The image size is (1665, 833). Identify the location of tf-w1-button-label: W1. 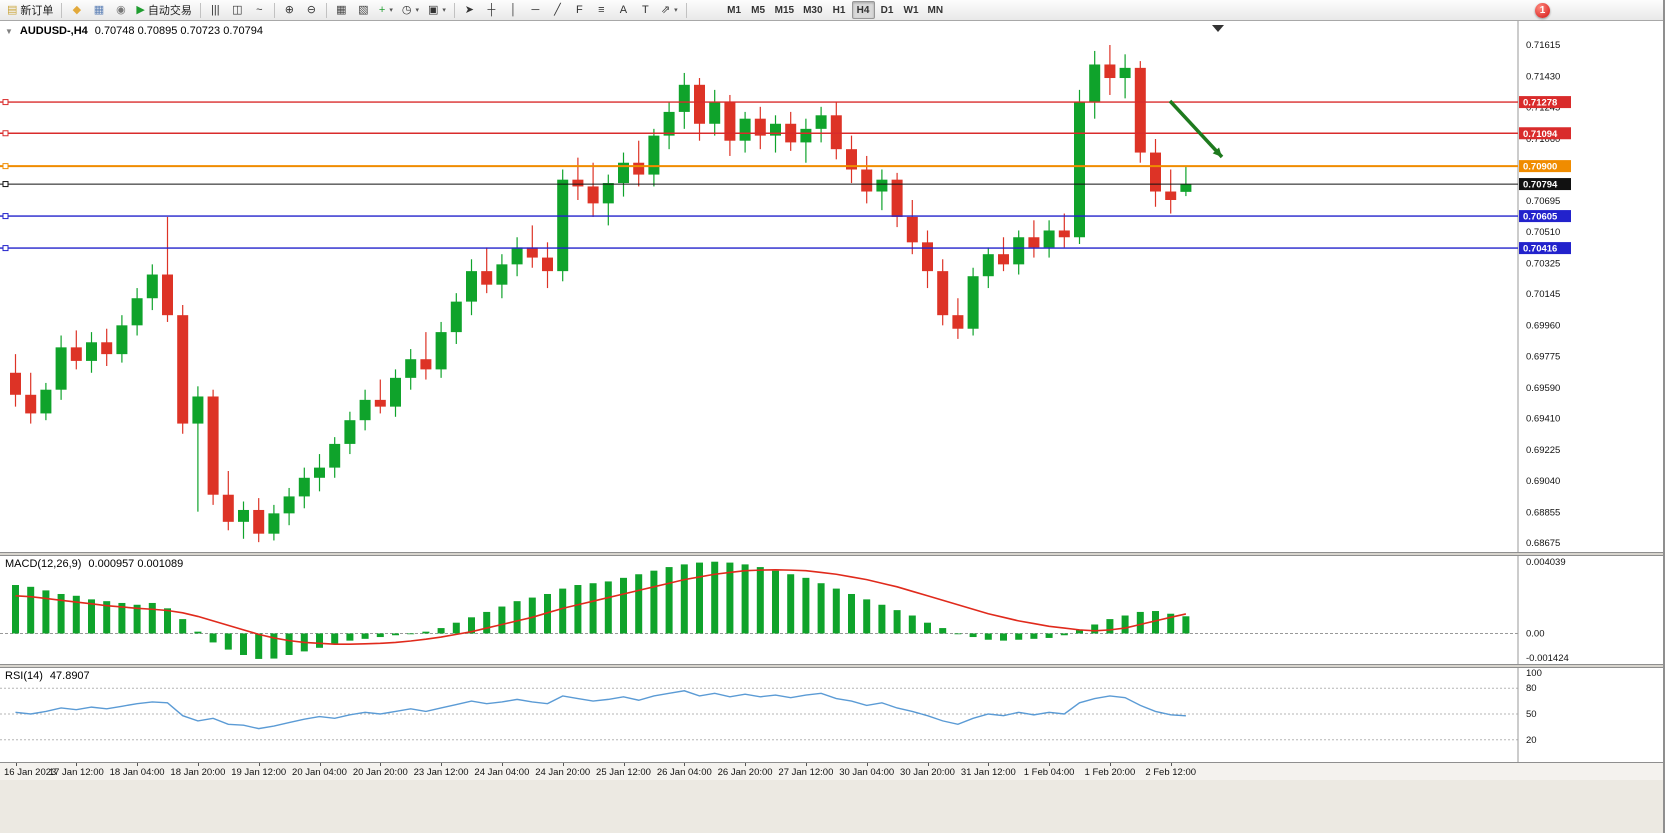
(911, 10).